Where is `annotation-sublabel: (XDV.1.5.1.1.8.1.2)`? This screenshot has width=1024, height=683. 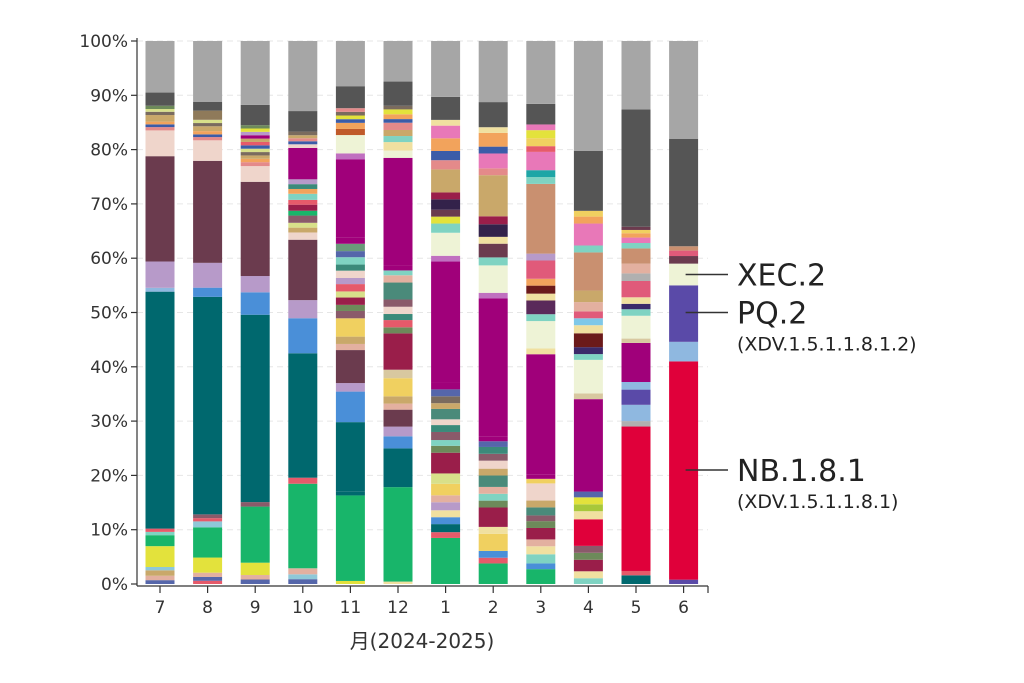
annotation-sublabel: (XDV.1.5.1.1.8.1.2) is located at coordinates (827, 345).